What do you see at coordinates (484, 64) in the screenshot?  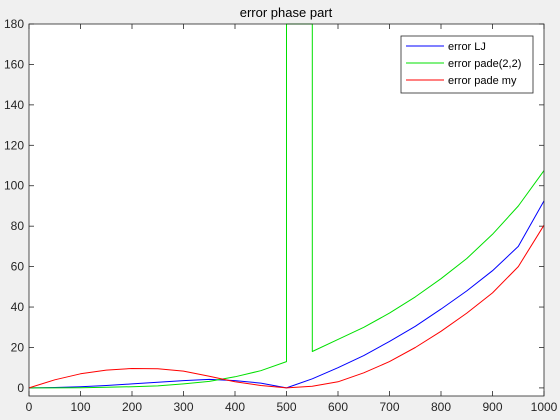 I see `legend-label: error pade(2,2)` at bounding box center [484, 64].